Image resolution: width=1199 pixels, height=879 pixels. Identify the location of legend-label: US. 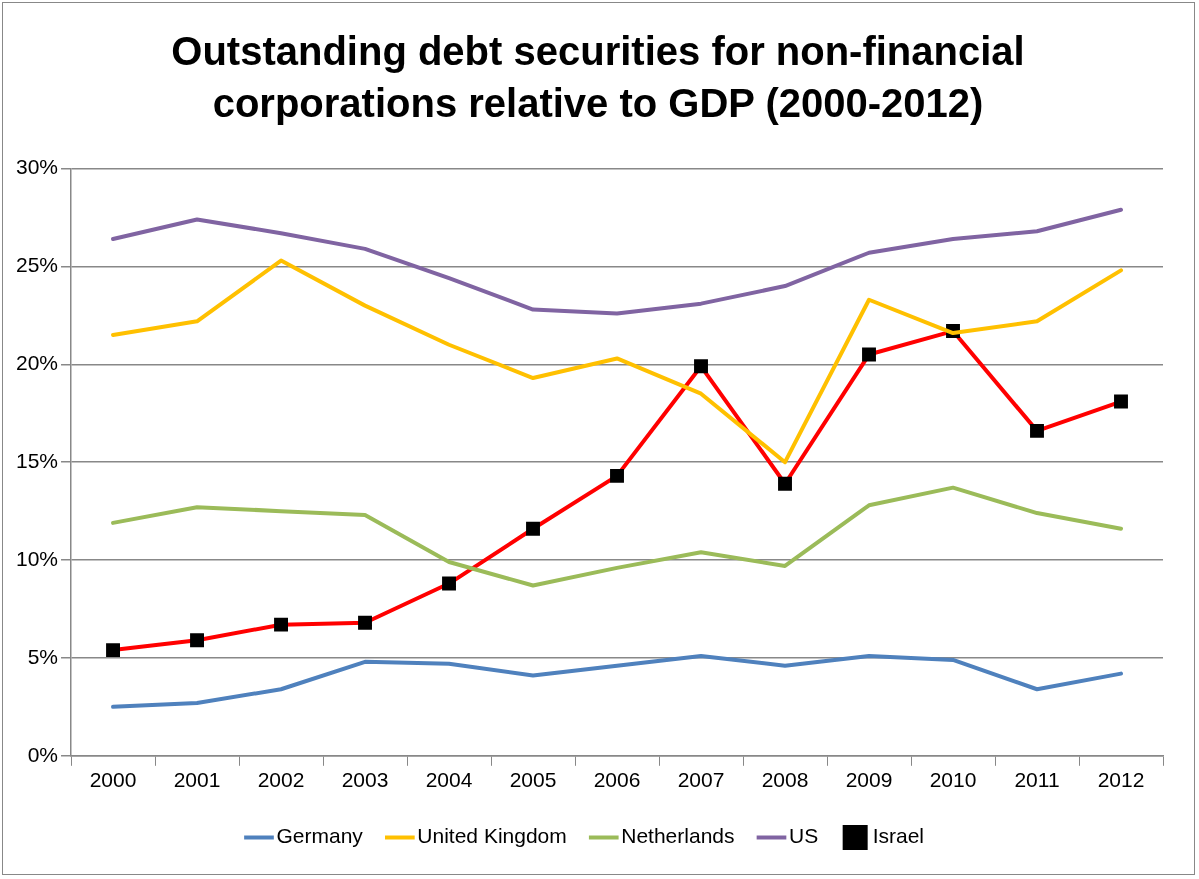
(803, 836).